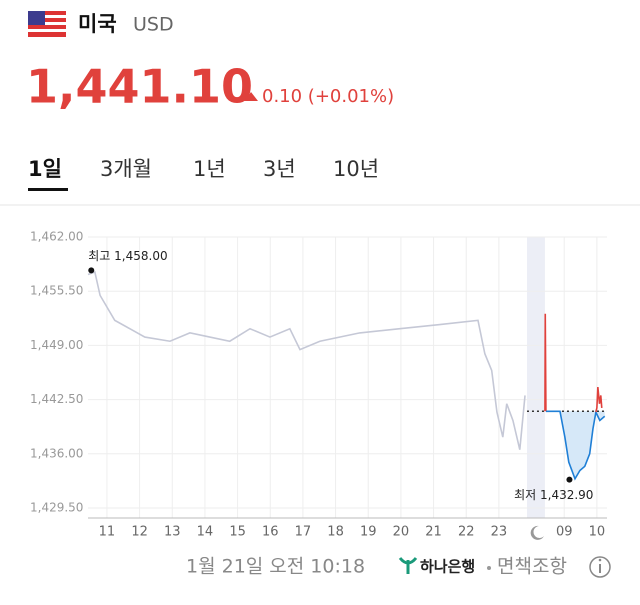  I want to click on x-tick-label: 13, so click(172, 532).